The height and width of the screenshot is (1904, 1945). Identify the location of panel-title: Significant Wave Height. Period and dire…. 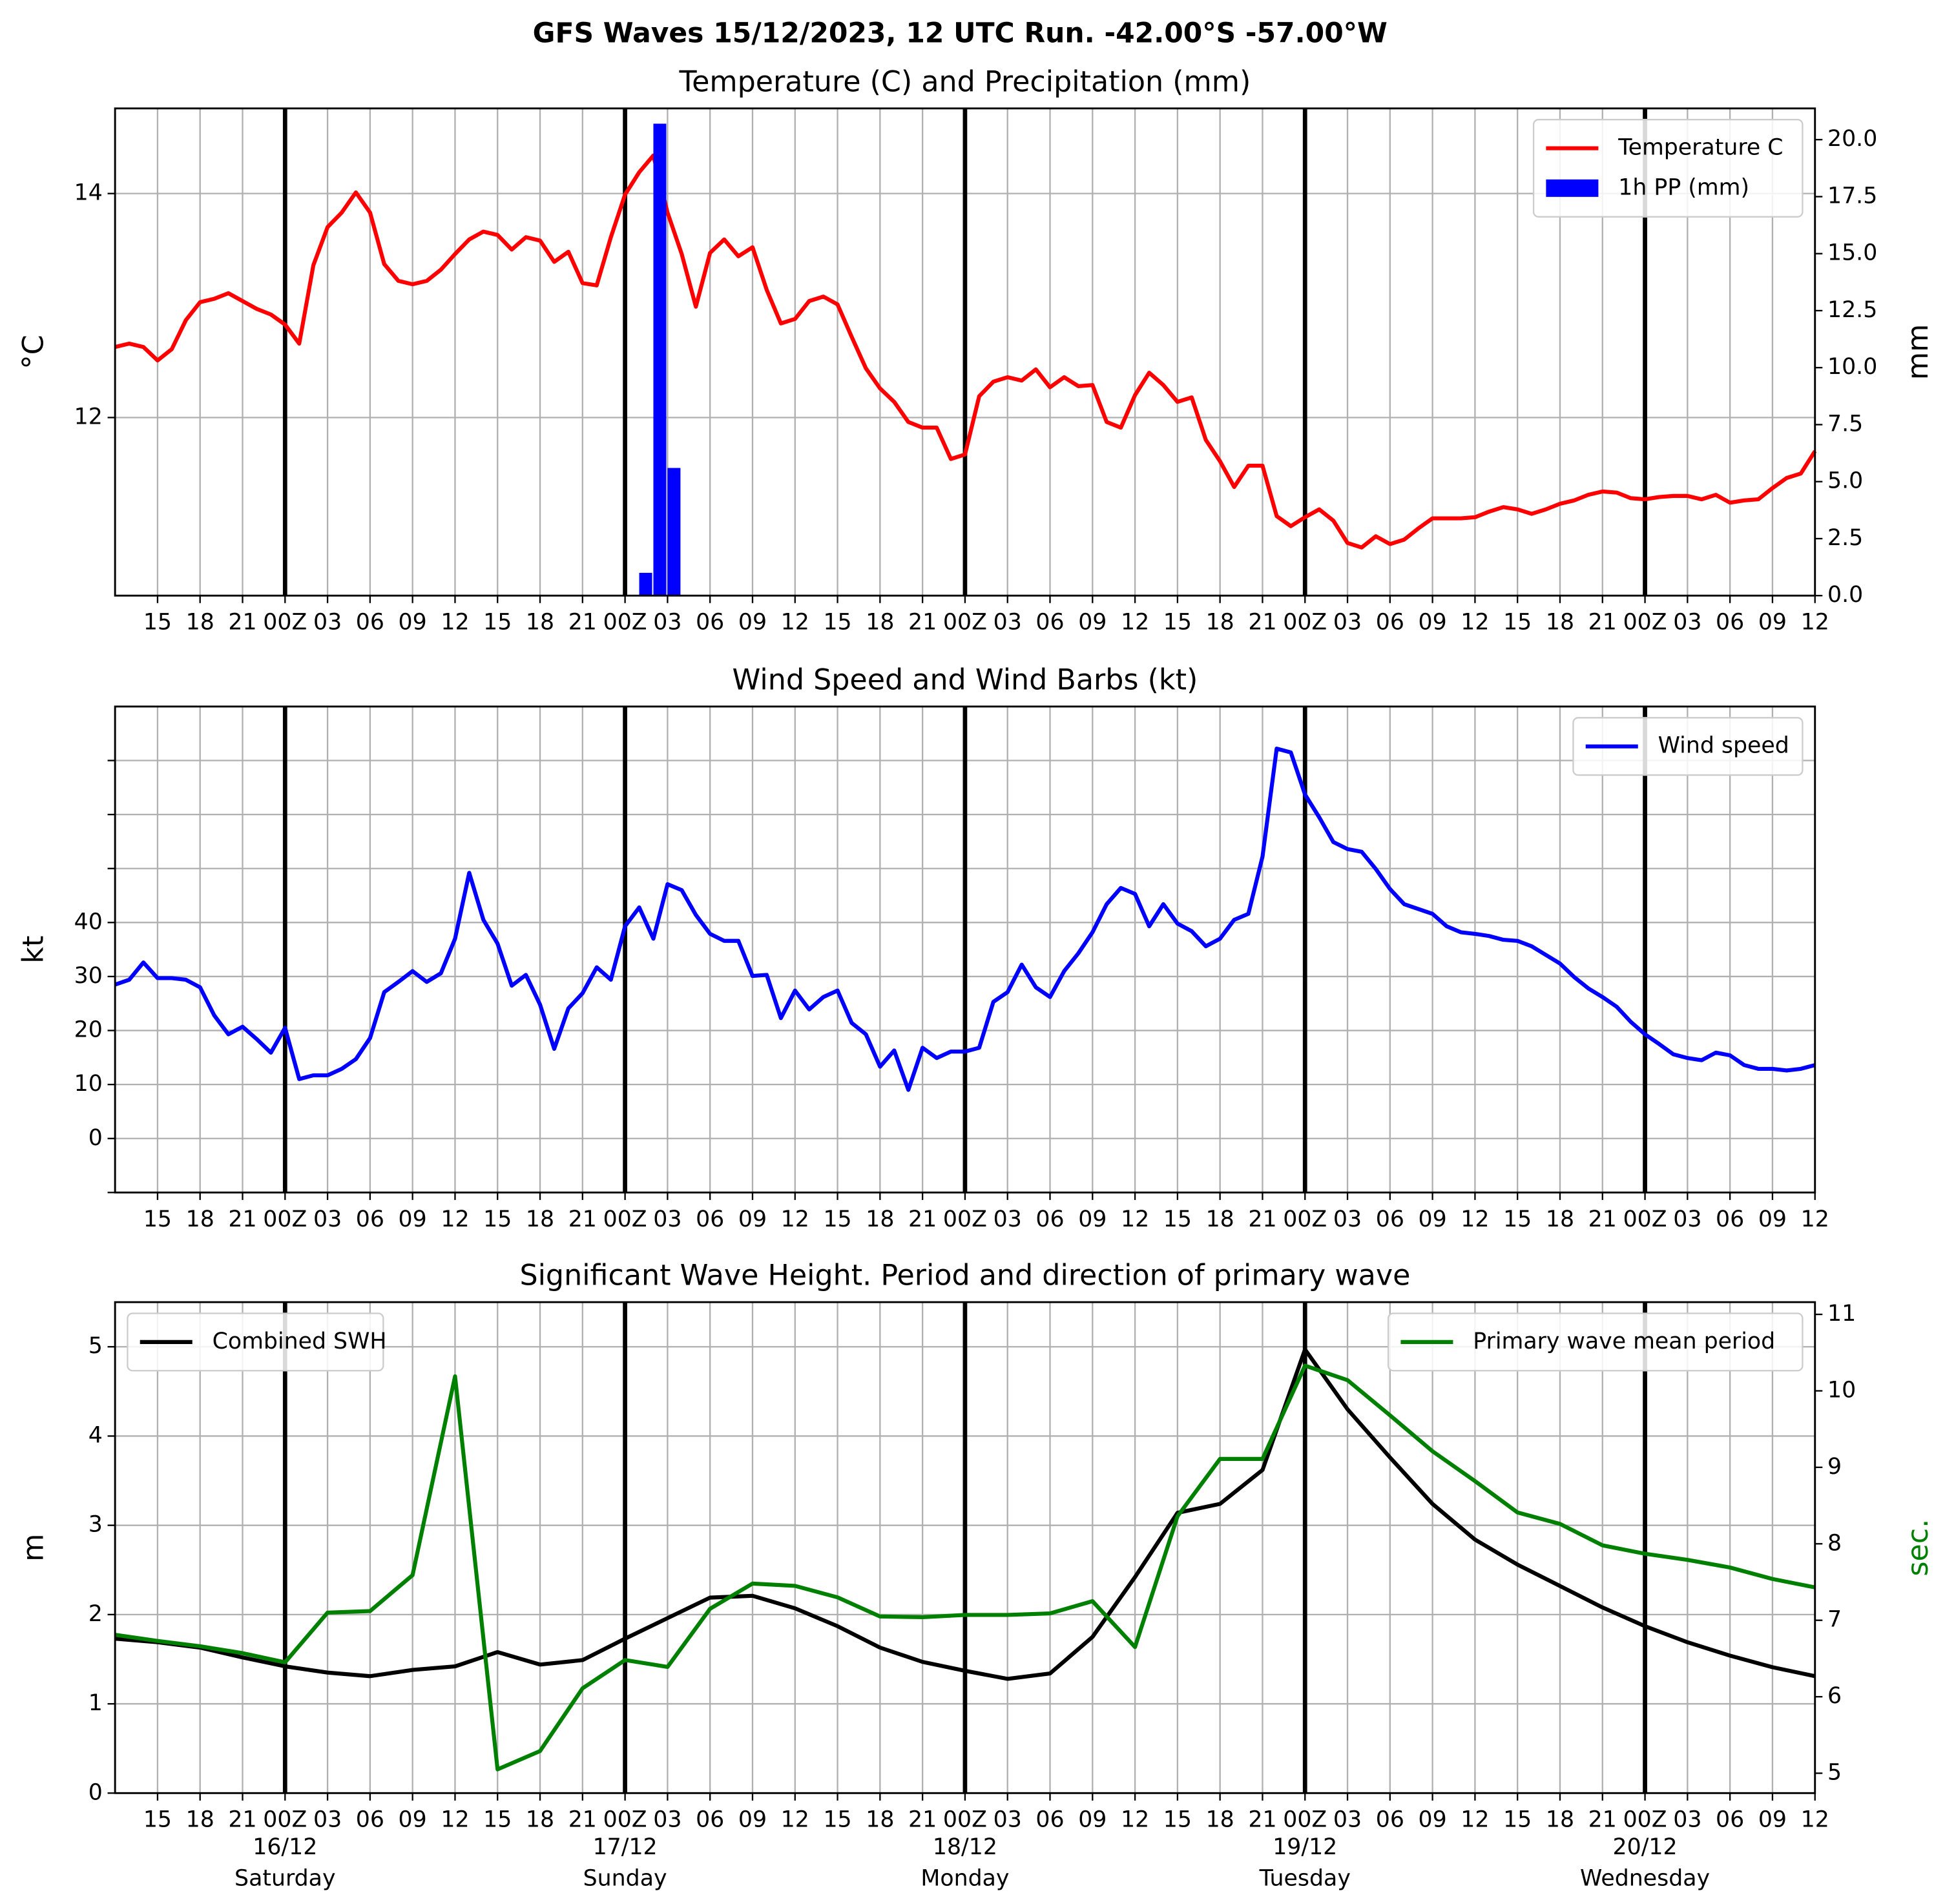
(964, 1275).